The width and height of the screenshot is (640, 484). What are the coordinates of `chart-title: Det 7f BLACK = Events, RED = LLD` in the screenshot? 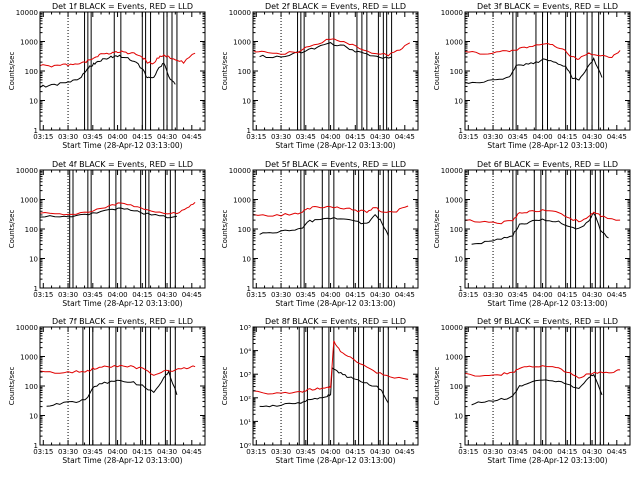 It's located at (122, 321).